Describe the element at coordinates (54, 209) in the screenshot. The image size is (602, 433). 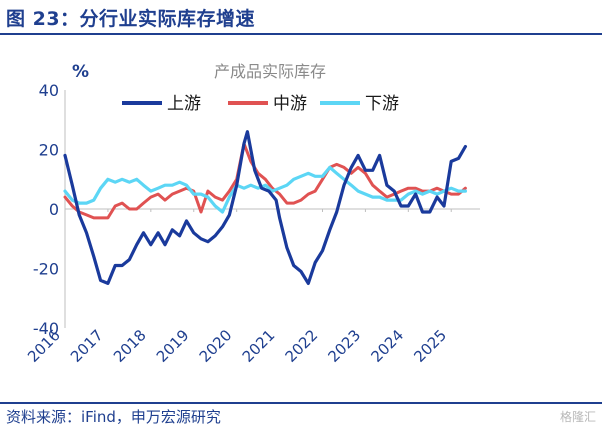
I see `y-tick-label: 0` at that location.